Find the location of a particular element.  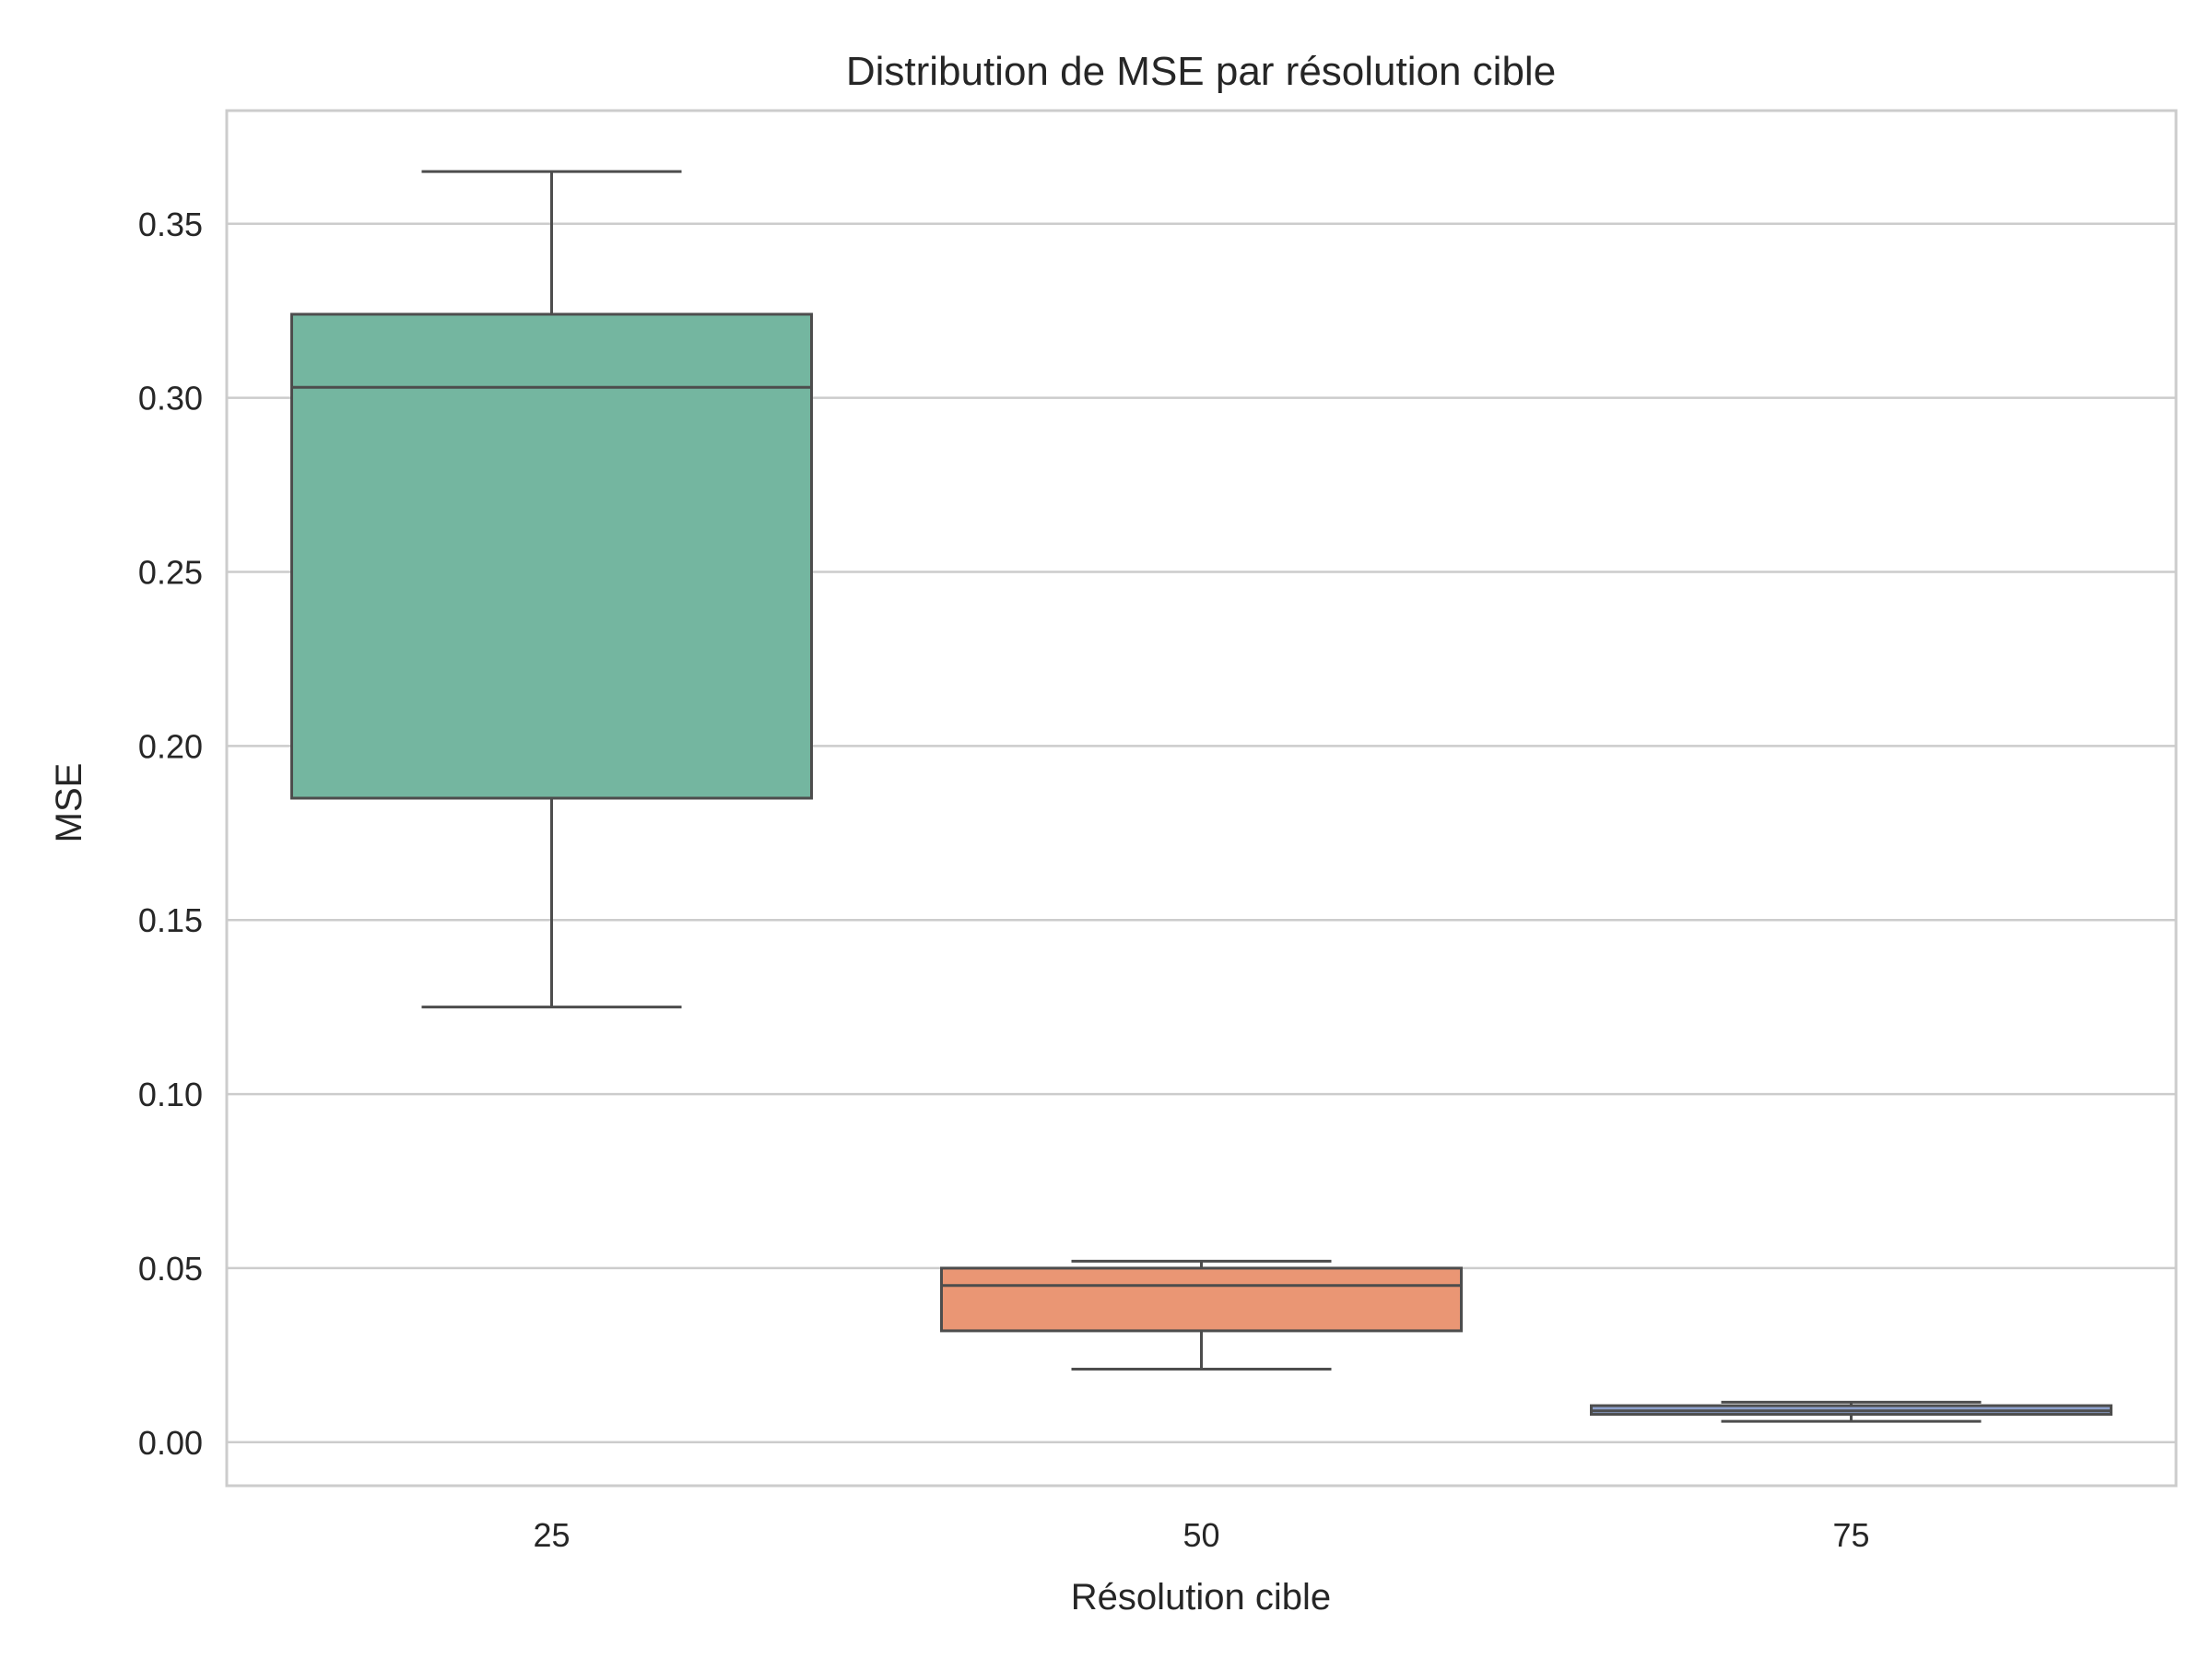

y-tick-label: 0.00 is located at coordinates (170, 1443).